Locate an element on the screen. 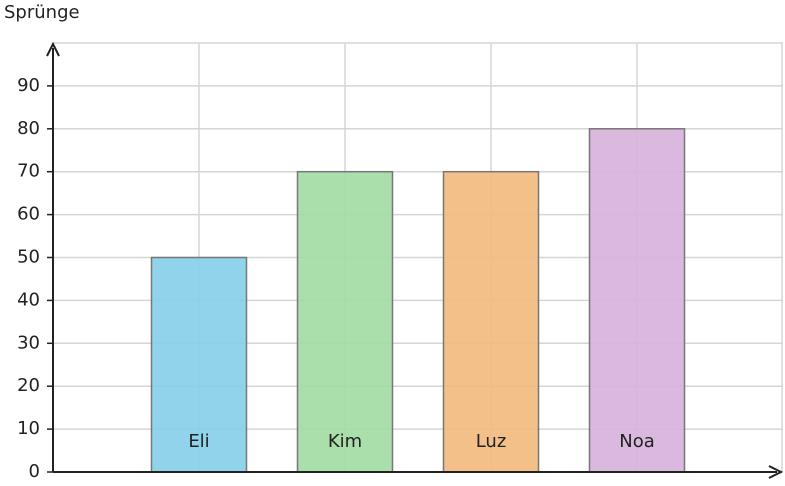 The height and width of the screenshot is (486, 785). y-tick-label: 80 is located at coordinates (28, 128).